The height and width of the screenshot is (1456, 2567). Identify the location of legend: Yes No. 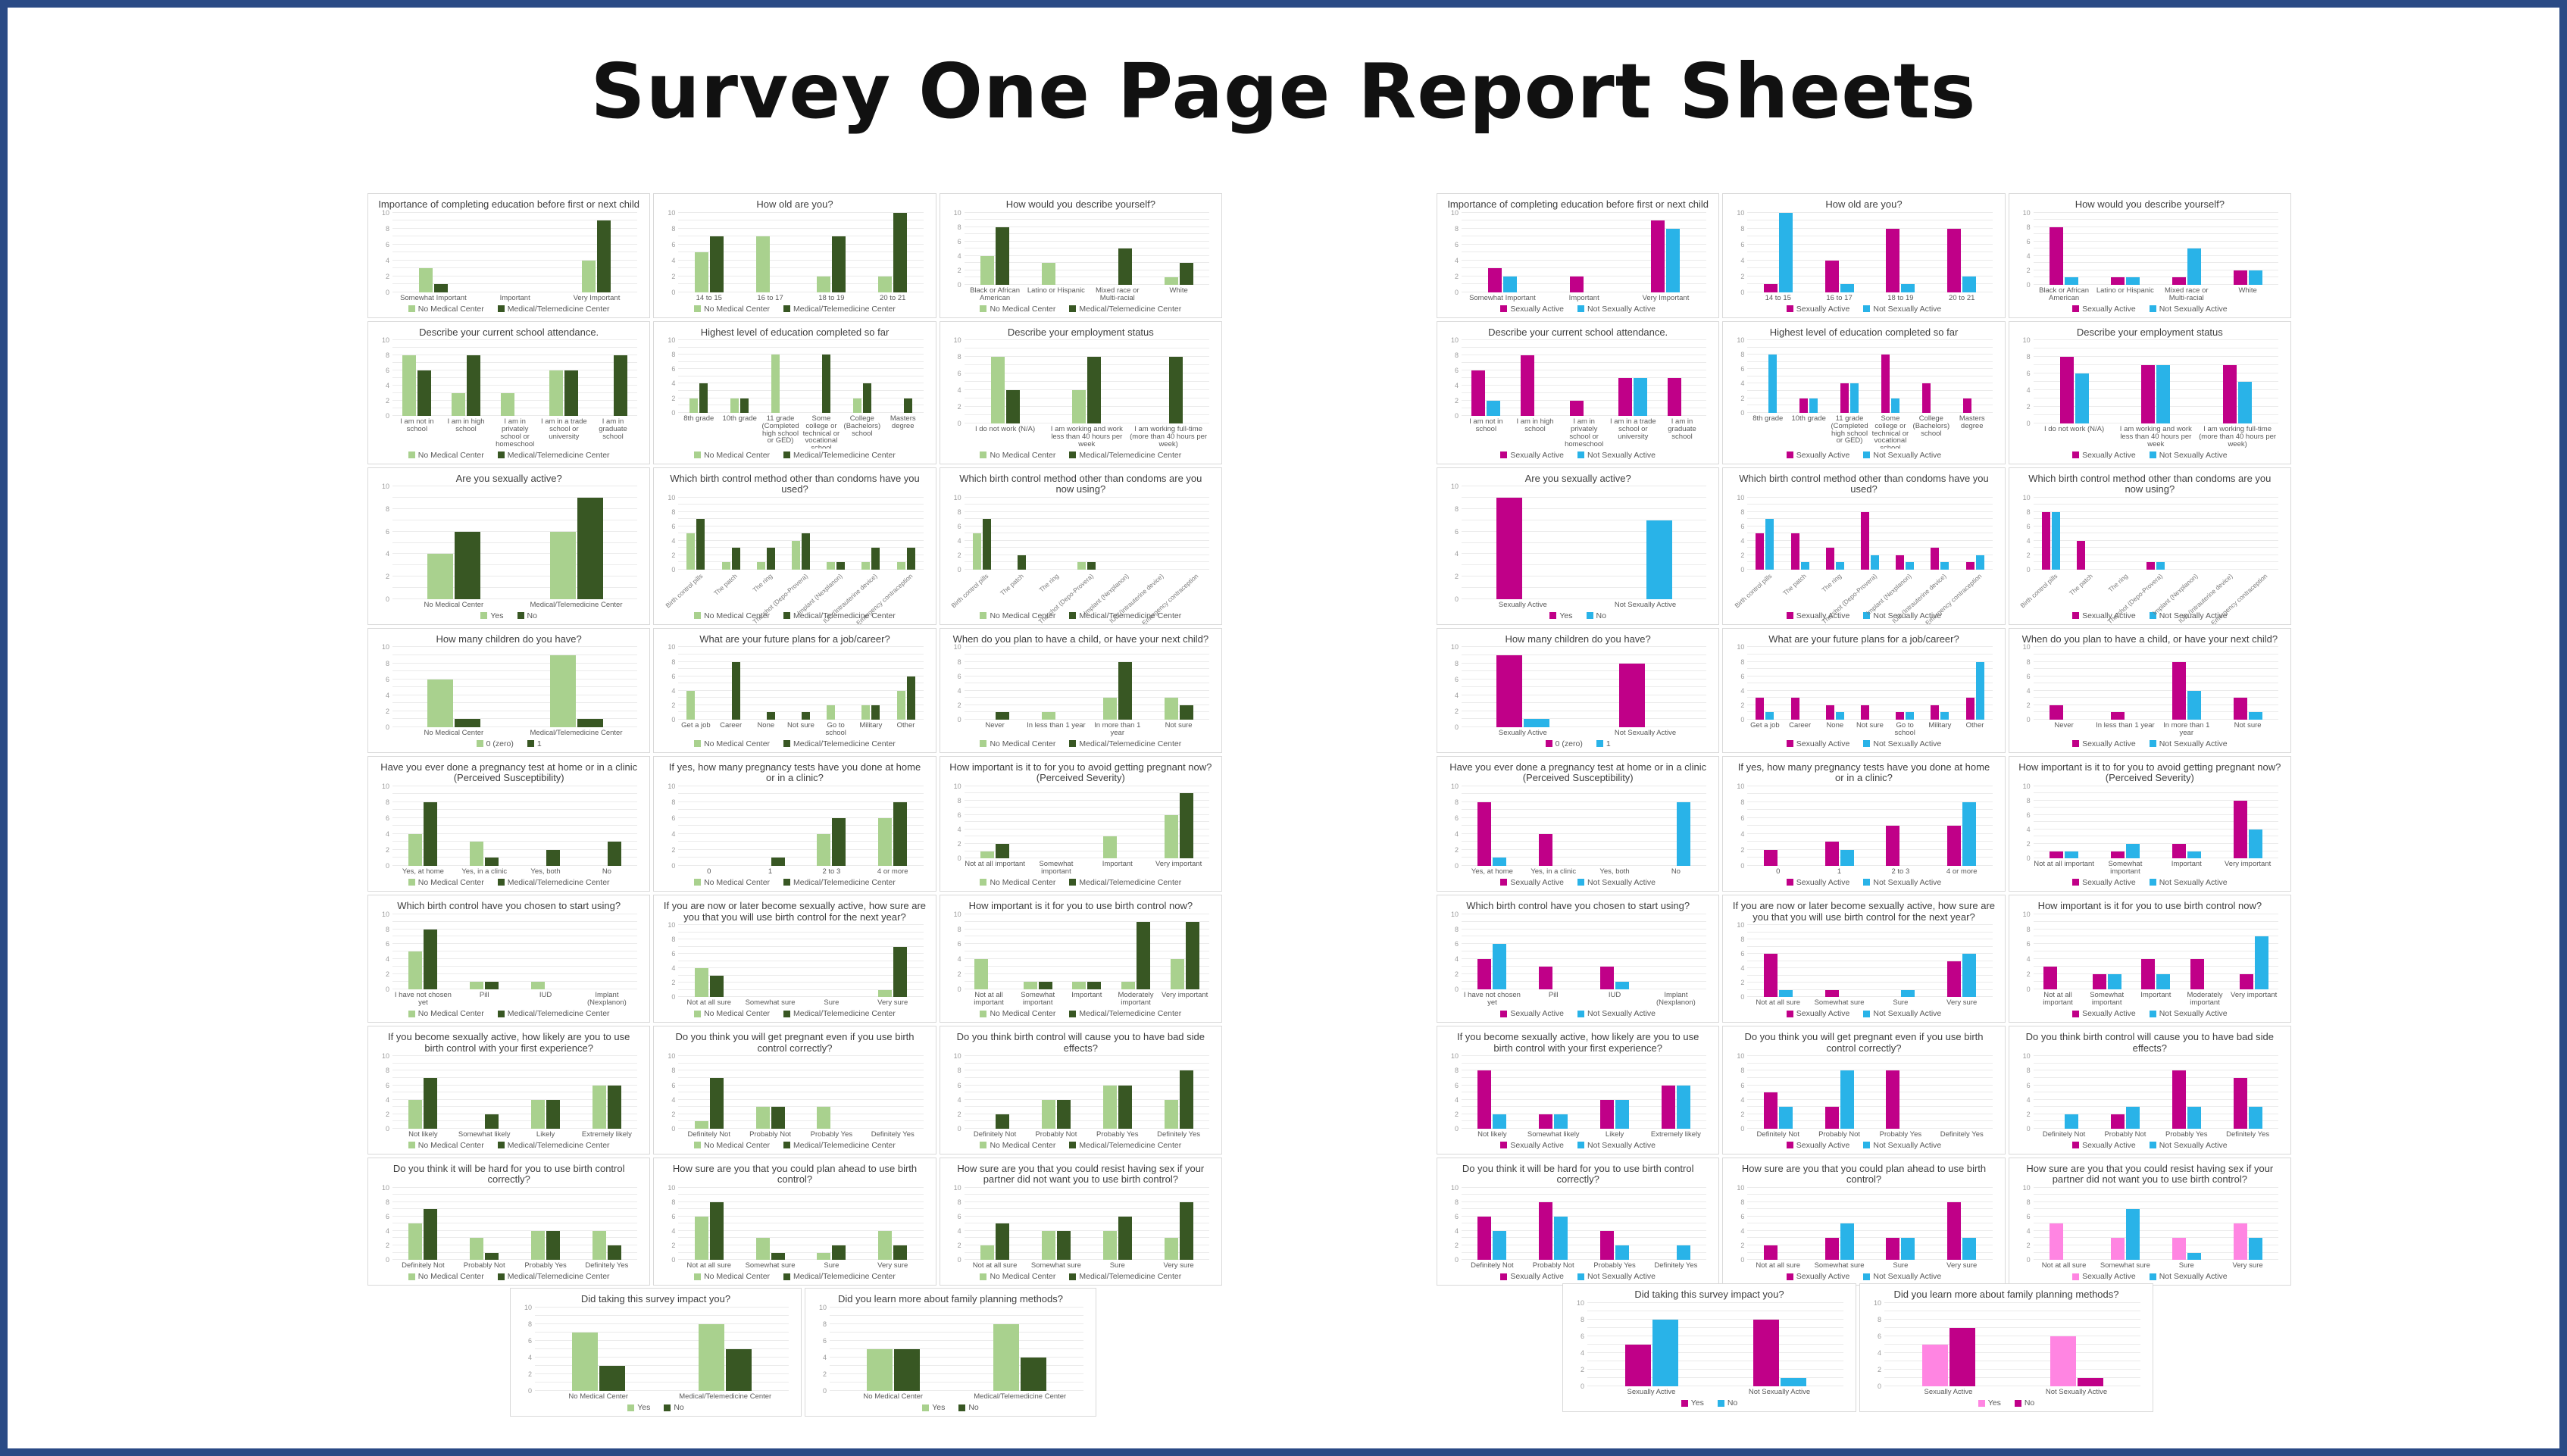
(950, 1406).